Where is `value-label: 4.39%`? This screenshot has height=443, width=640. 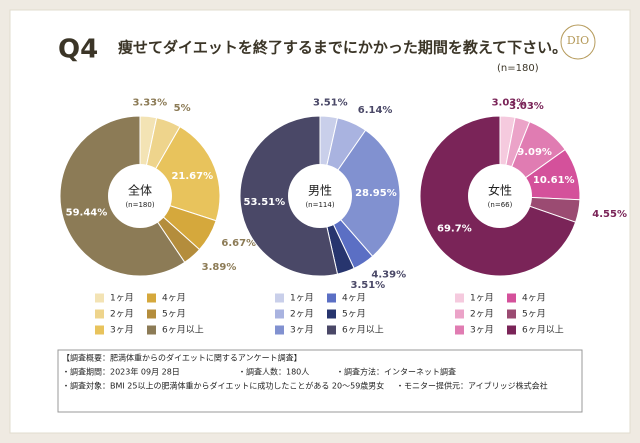 value-label: 4.39% is located at coordinates (388, 275).